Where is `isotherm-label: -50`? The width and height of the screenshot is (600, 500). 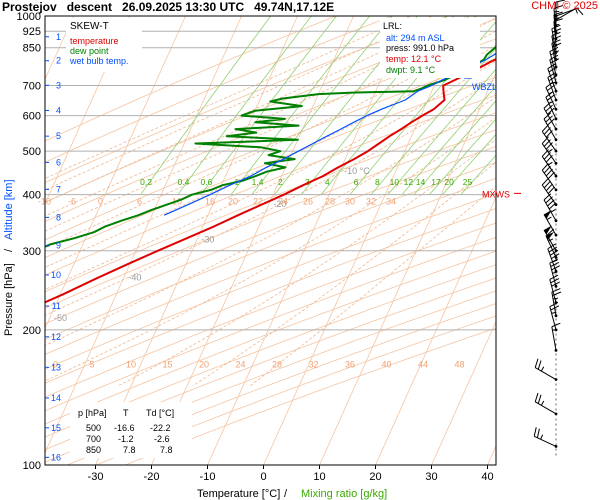
isotherm-label: -50 is located at coordinates (60, 318).